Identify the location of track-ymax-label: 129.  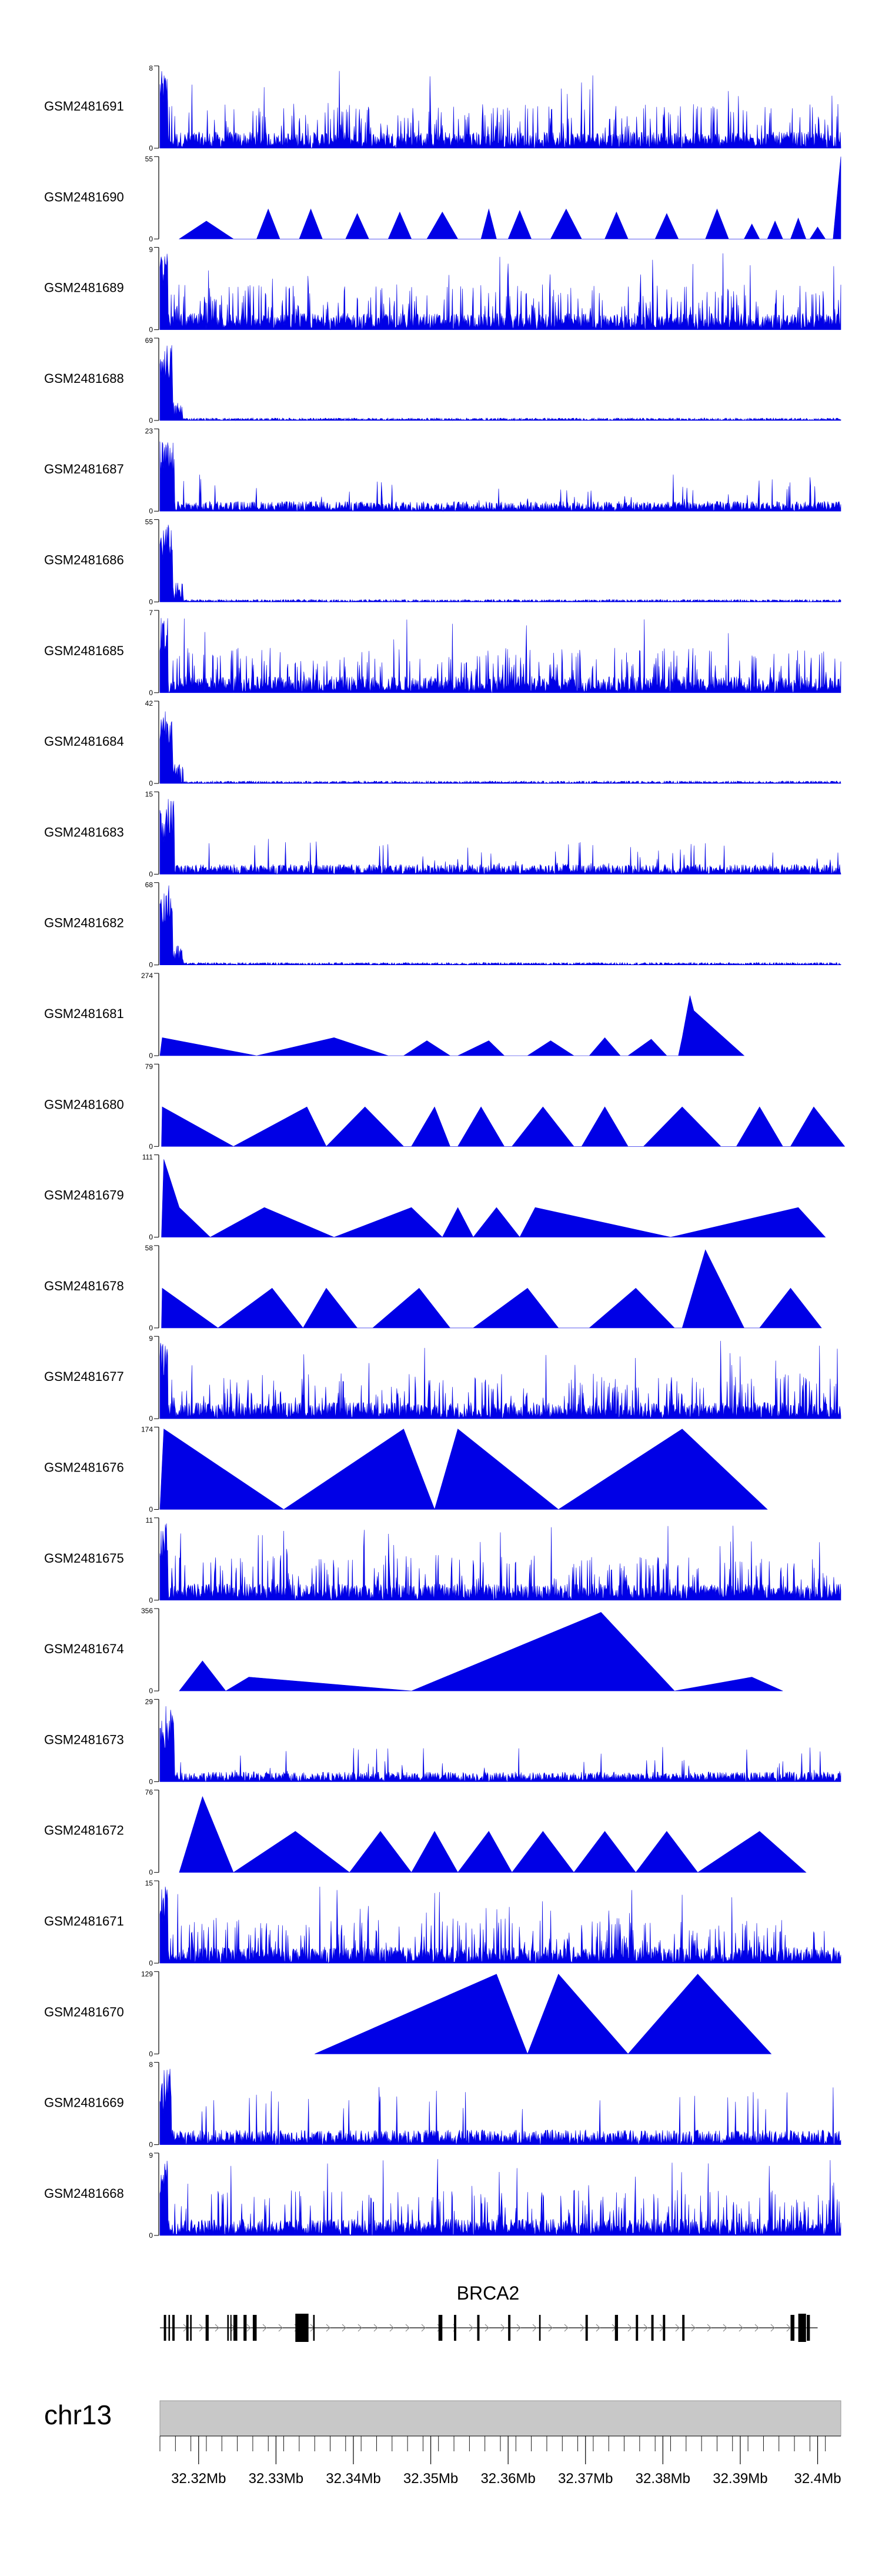
(147, 1974).